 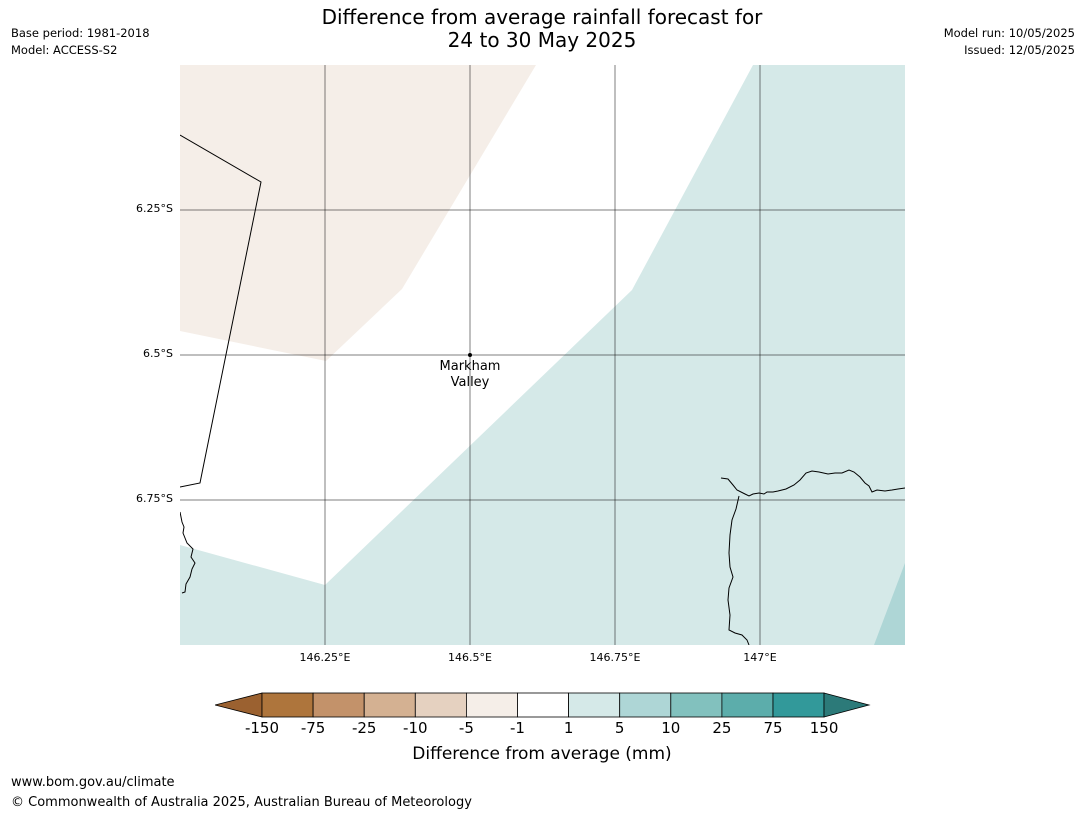 What do you see at coordinates (812, 483) in the screenshot?
I see `coastline-east` at bounding box center [812, 483].